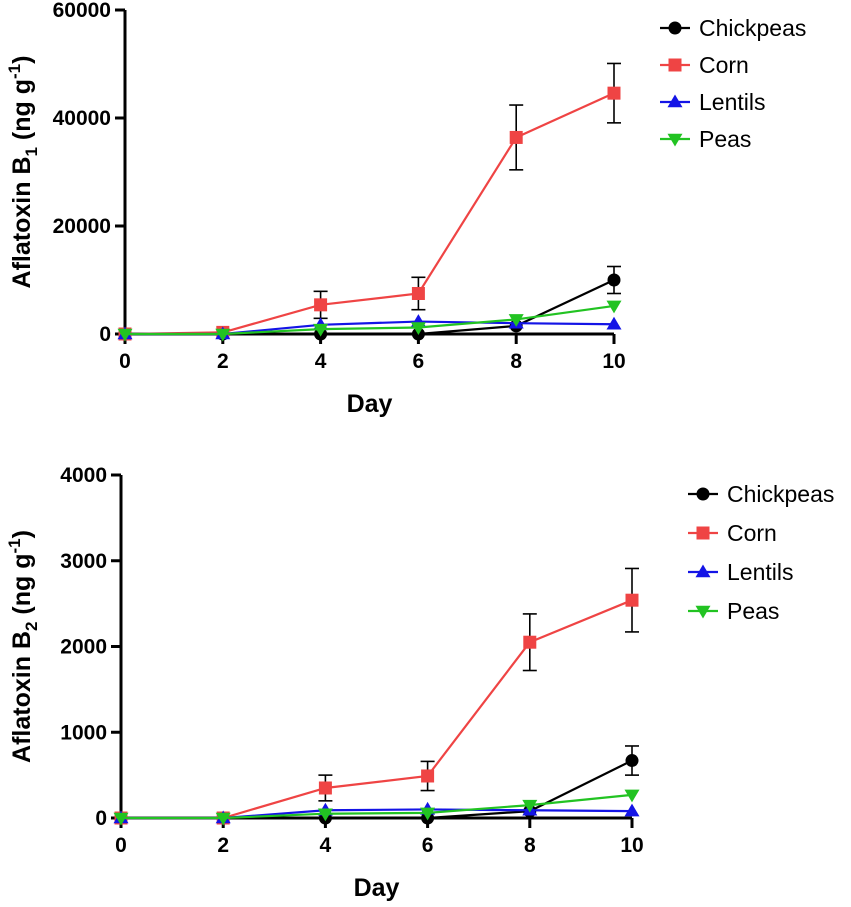 The height and width of the screenshot is (907, 851). I want to click on y-axis-title: Aflatoxin B1 (ng g-1), so click(23, 172).